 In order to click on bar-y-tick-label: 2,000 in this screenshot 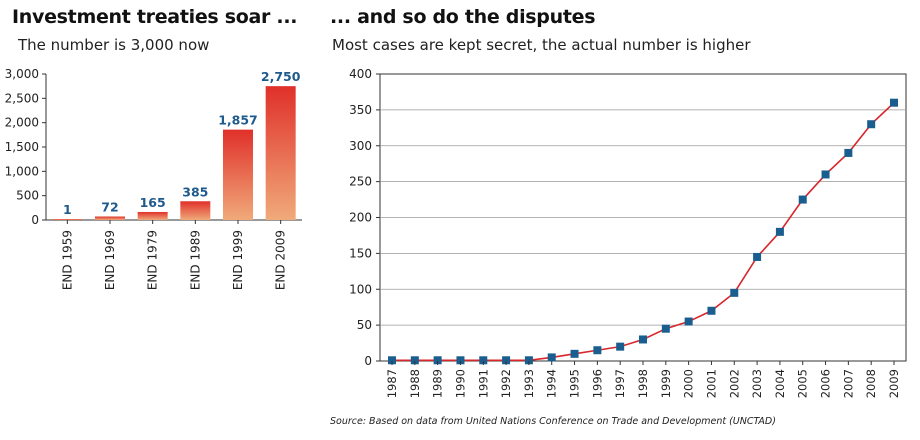, I will do `click(22, 123)`.